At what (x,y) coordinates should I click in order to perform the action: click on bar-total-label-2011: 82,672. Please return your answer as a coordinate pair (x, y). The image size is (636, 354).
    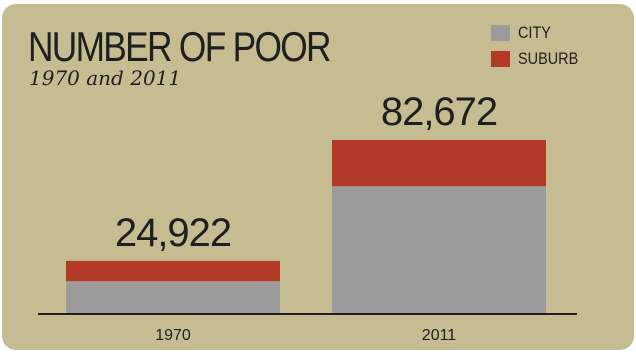
    Looking at the image, I should click on (439, 112).